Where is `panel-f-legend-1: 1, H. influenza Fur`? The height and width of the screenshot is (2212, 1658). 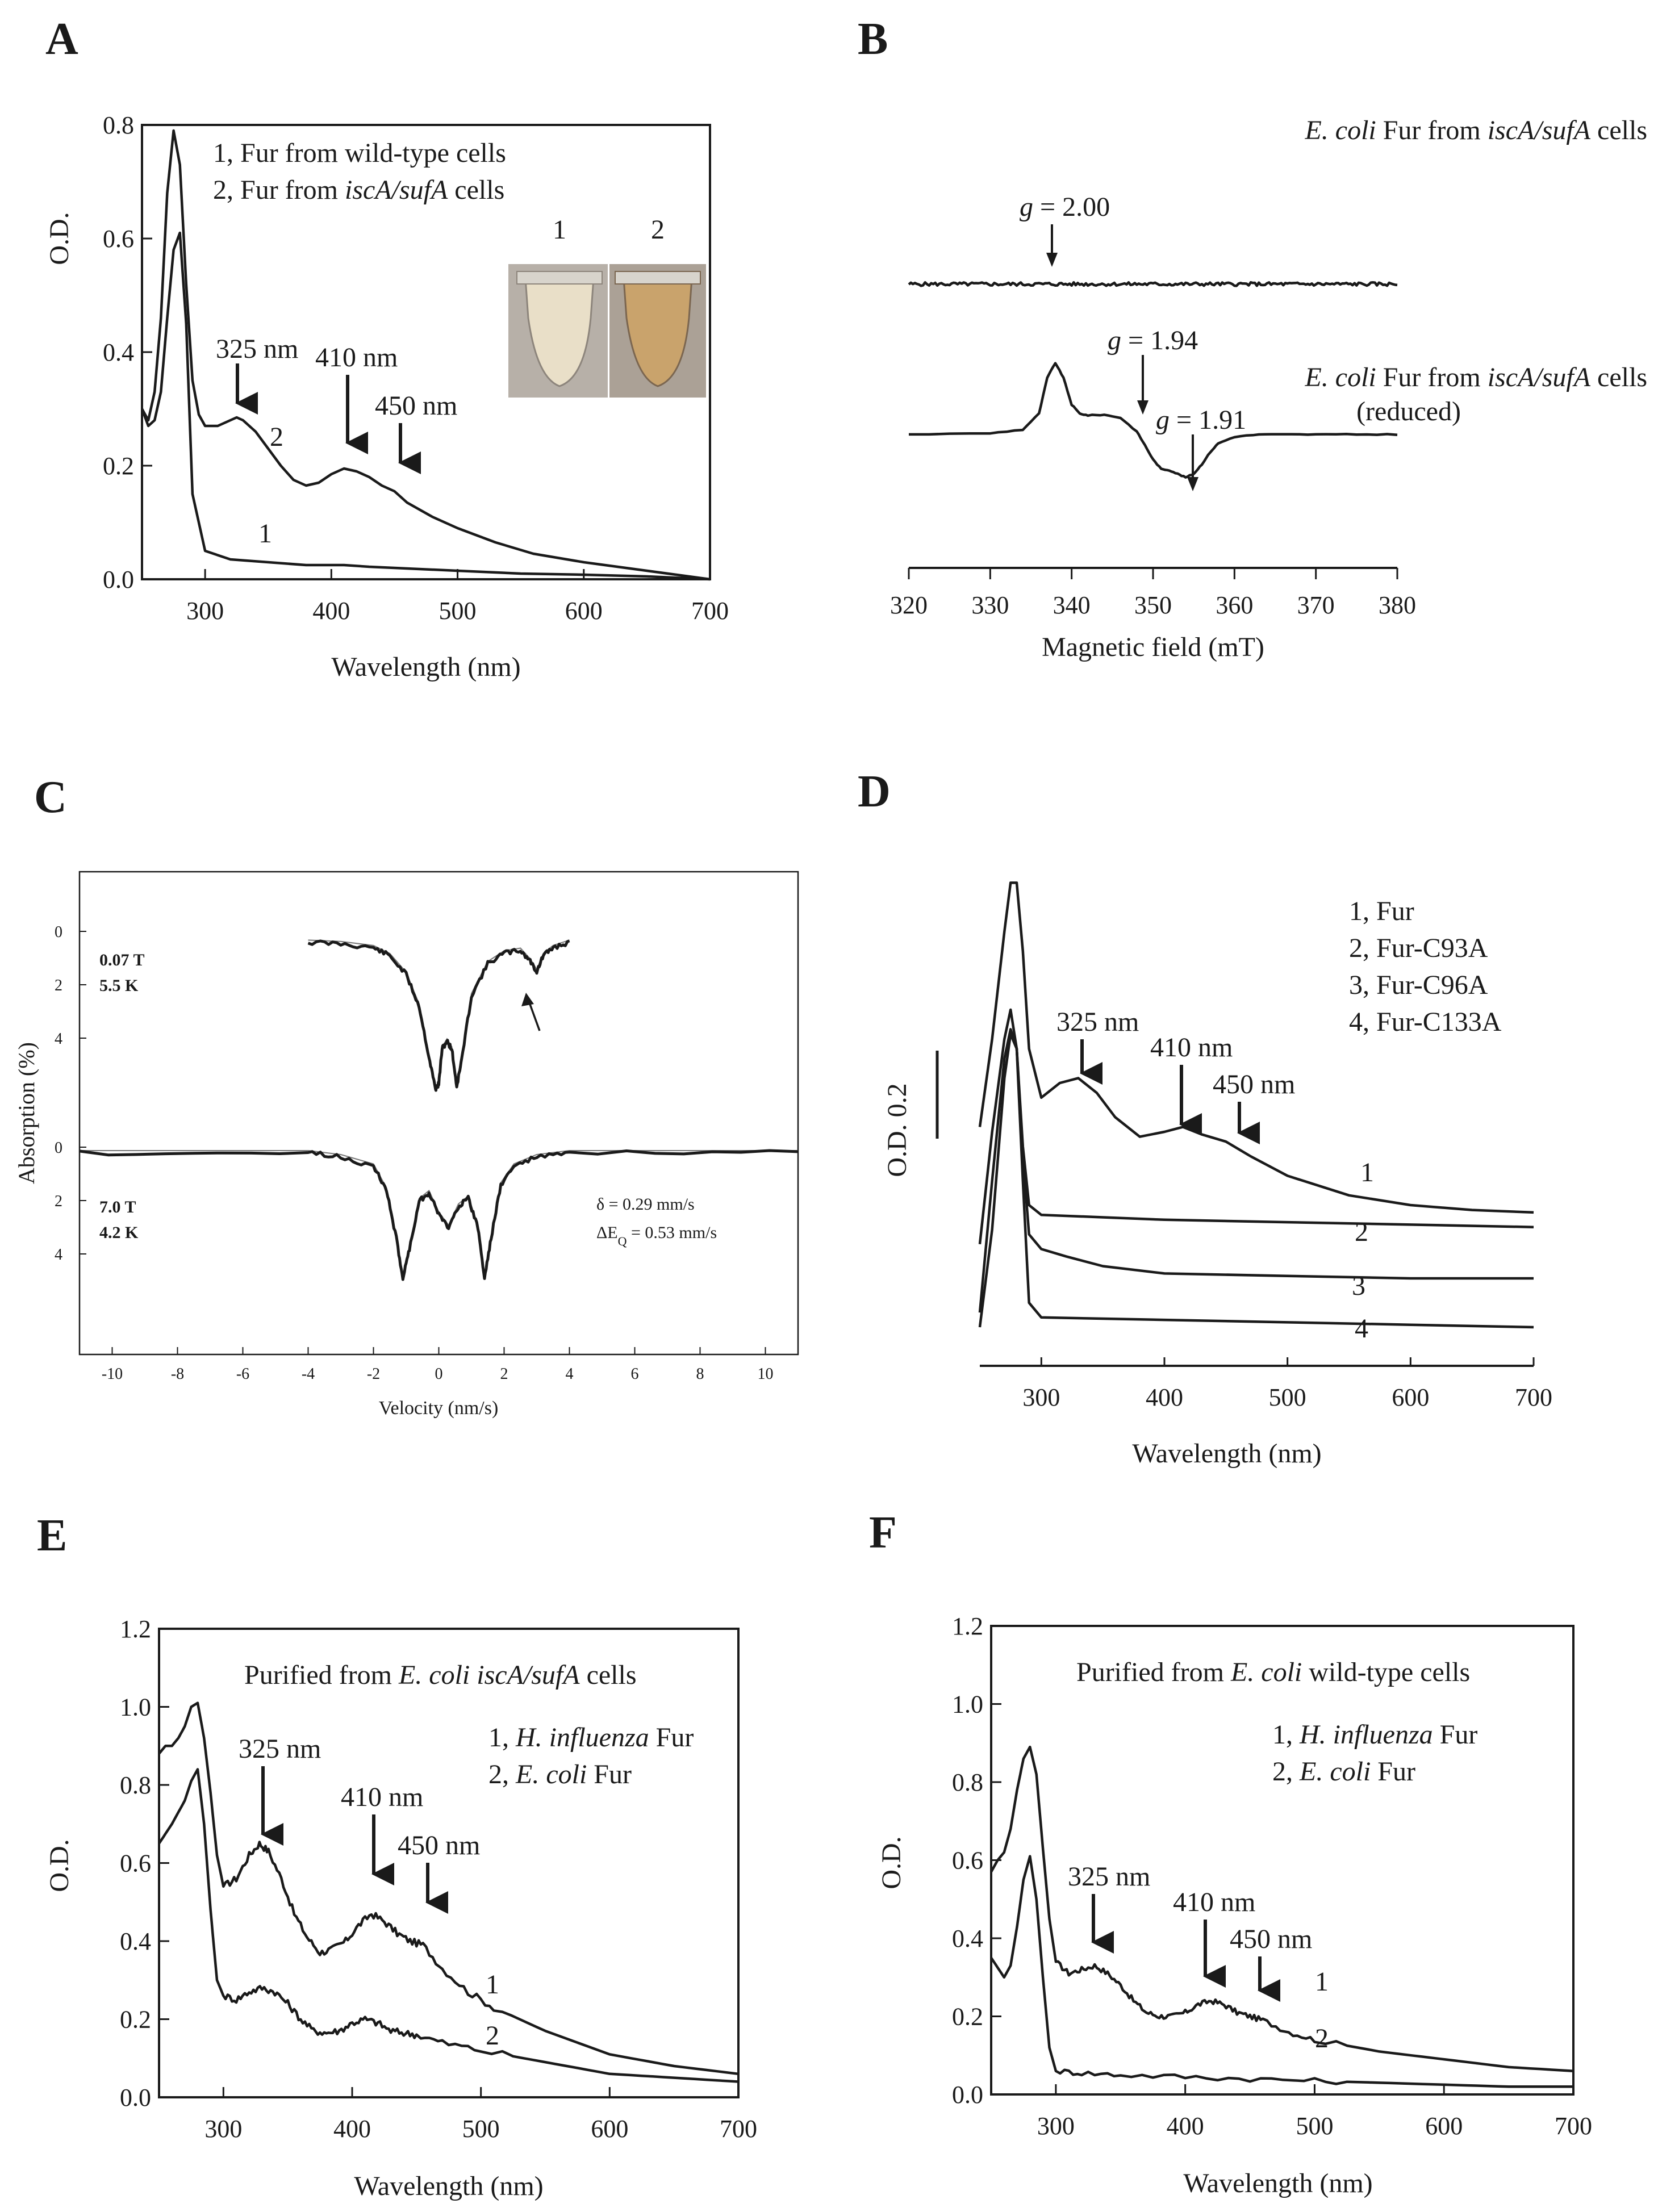 panel-f-legend-1: 1, H. influenza Fur is located at coordinates (1374, 1735).